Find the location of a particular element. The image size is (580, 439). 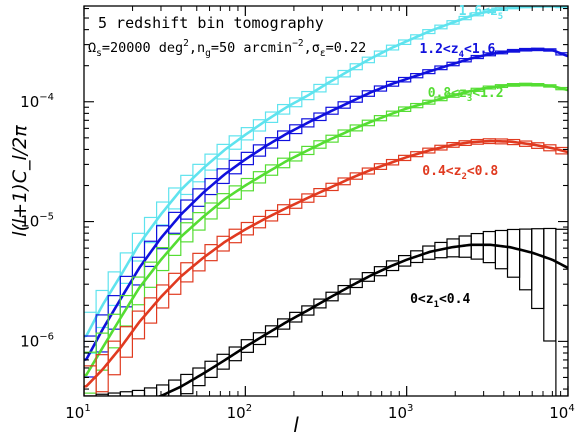

series-label-sub: 3 is located at coordinates (469, 99).